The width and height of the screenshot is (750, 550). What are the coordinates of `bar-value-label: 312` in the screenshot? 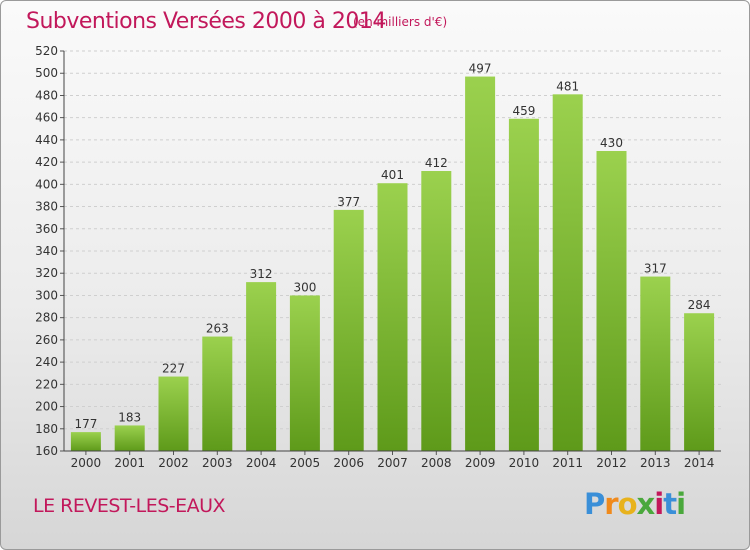 It's located at (261, 274).